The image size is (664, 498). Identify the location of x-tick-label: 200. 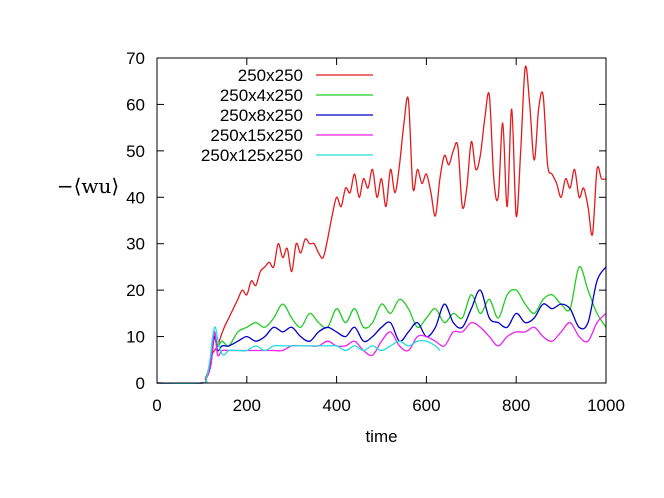
(247, 405).